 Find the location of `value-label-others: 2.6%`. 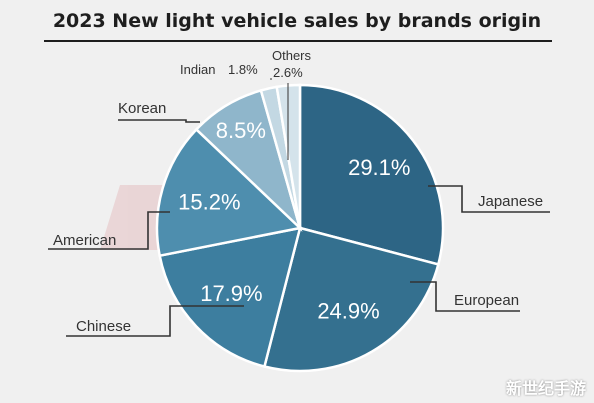

value-label-others: 2.6% is located at coordinates (288, 72).